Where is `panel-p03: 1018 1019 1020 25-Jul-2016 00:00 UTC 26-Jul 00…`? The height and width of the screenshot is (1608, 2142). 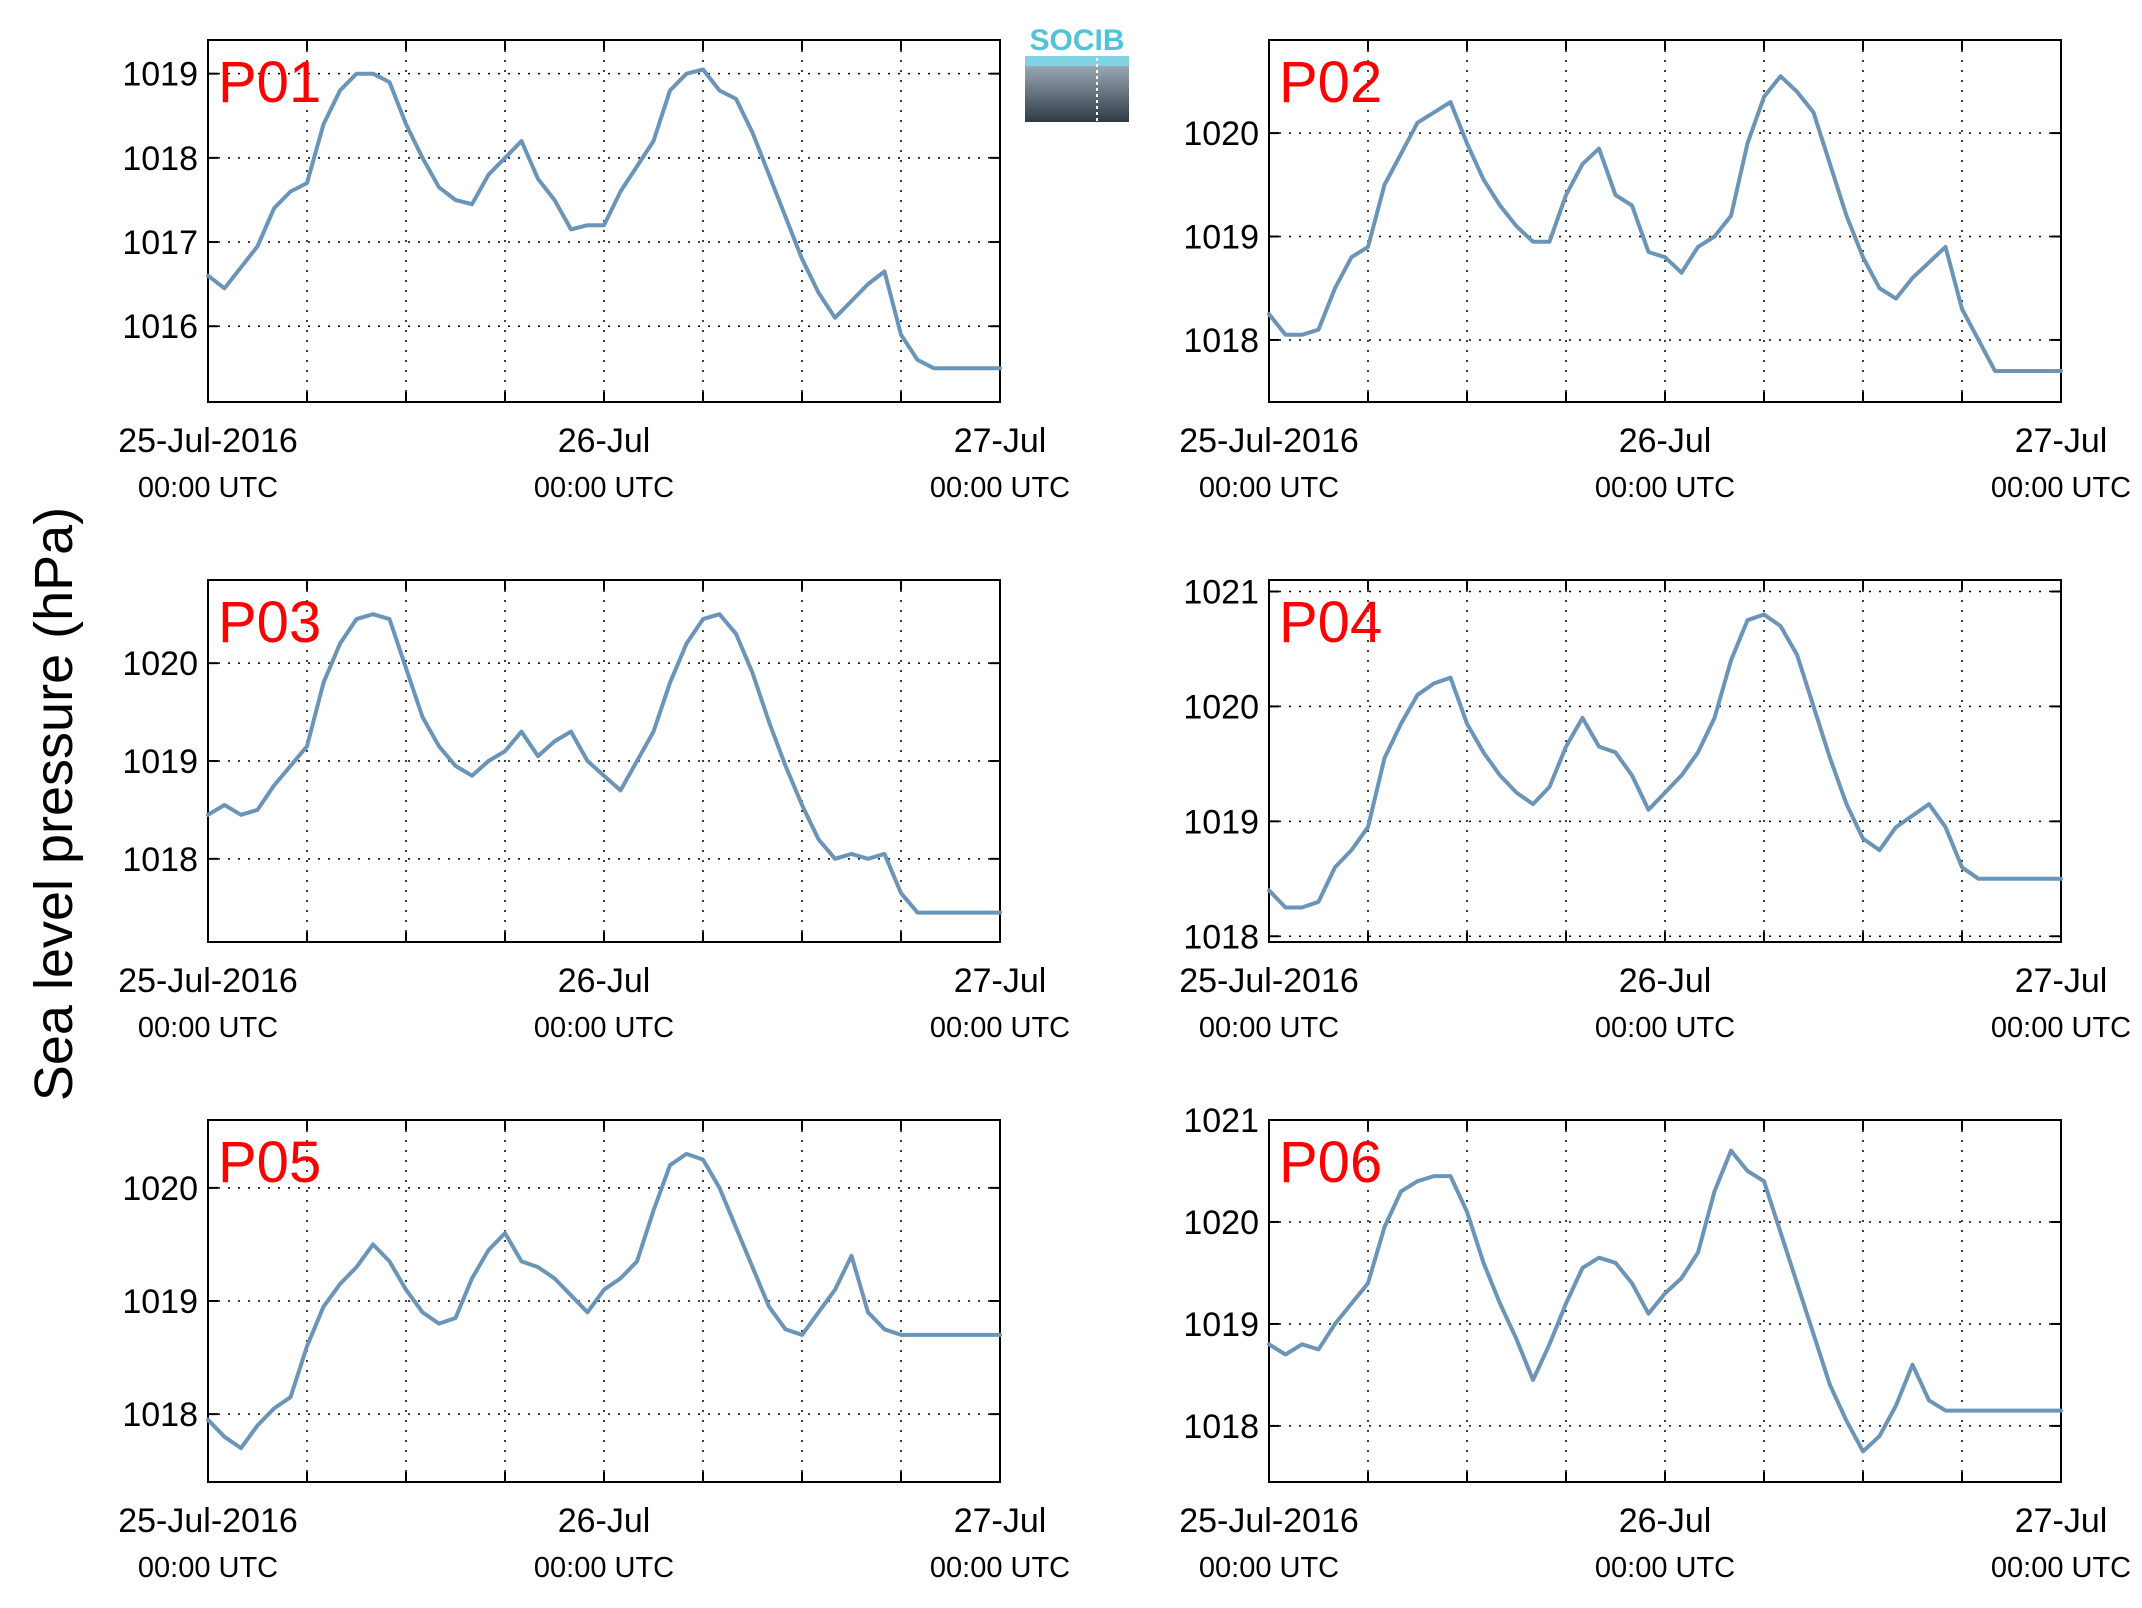
panel-p03: 1018 1019 1020 25-Jul-2016 00:00 UTC 26-Jul 00… is located at coordinates (594, 811).